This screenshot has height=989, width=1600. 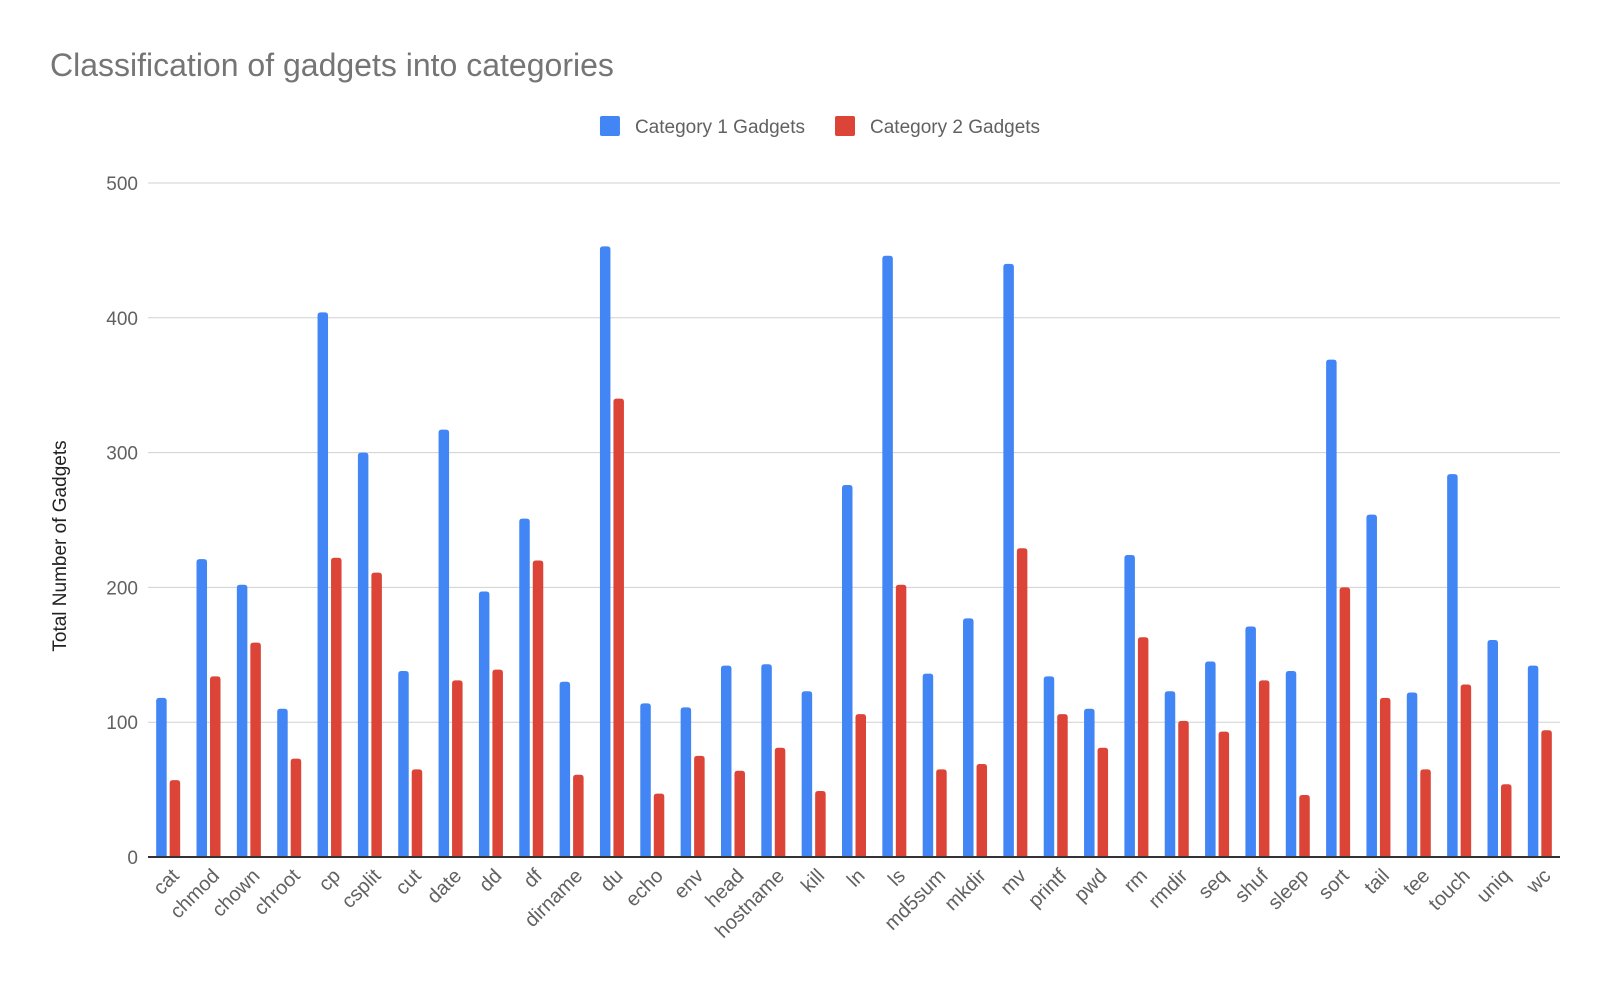 What do you see at coordinates (819, 127) in the screenshot?
I see `legend: Category 1 Gadgets Category 2 Gadgets` at bounding box center [819, 127].